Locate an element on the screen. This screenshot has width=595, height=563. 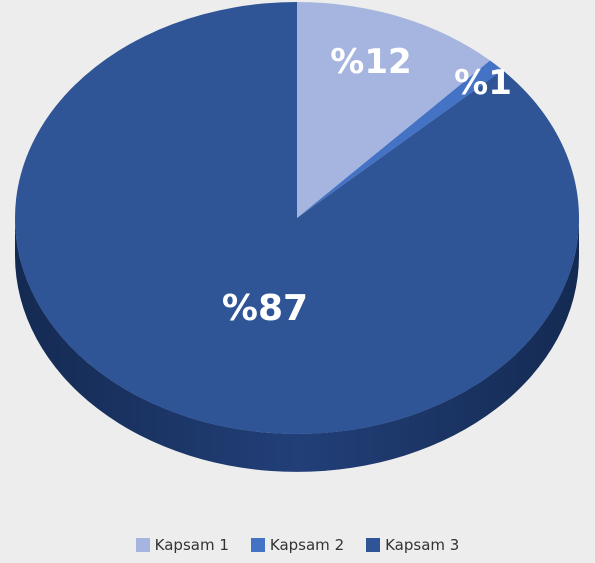
legend-item-kapsam-3: Kapsam 3 is located at coordinates (412, 545).